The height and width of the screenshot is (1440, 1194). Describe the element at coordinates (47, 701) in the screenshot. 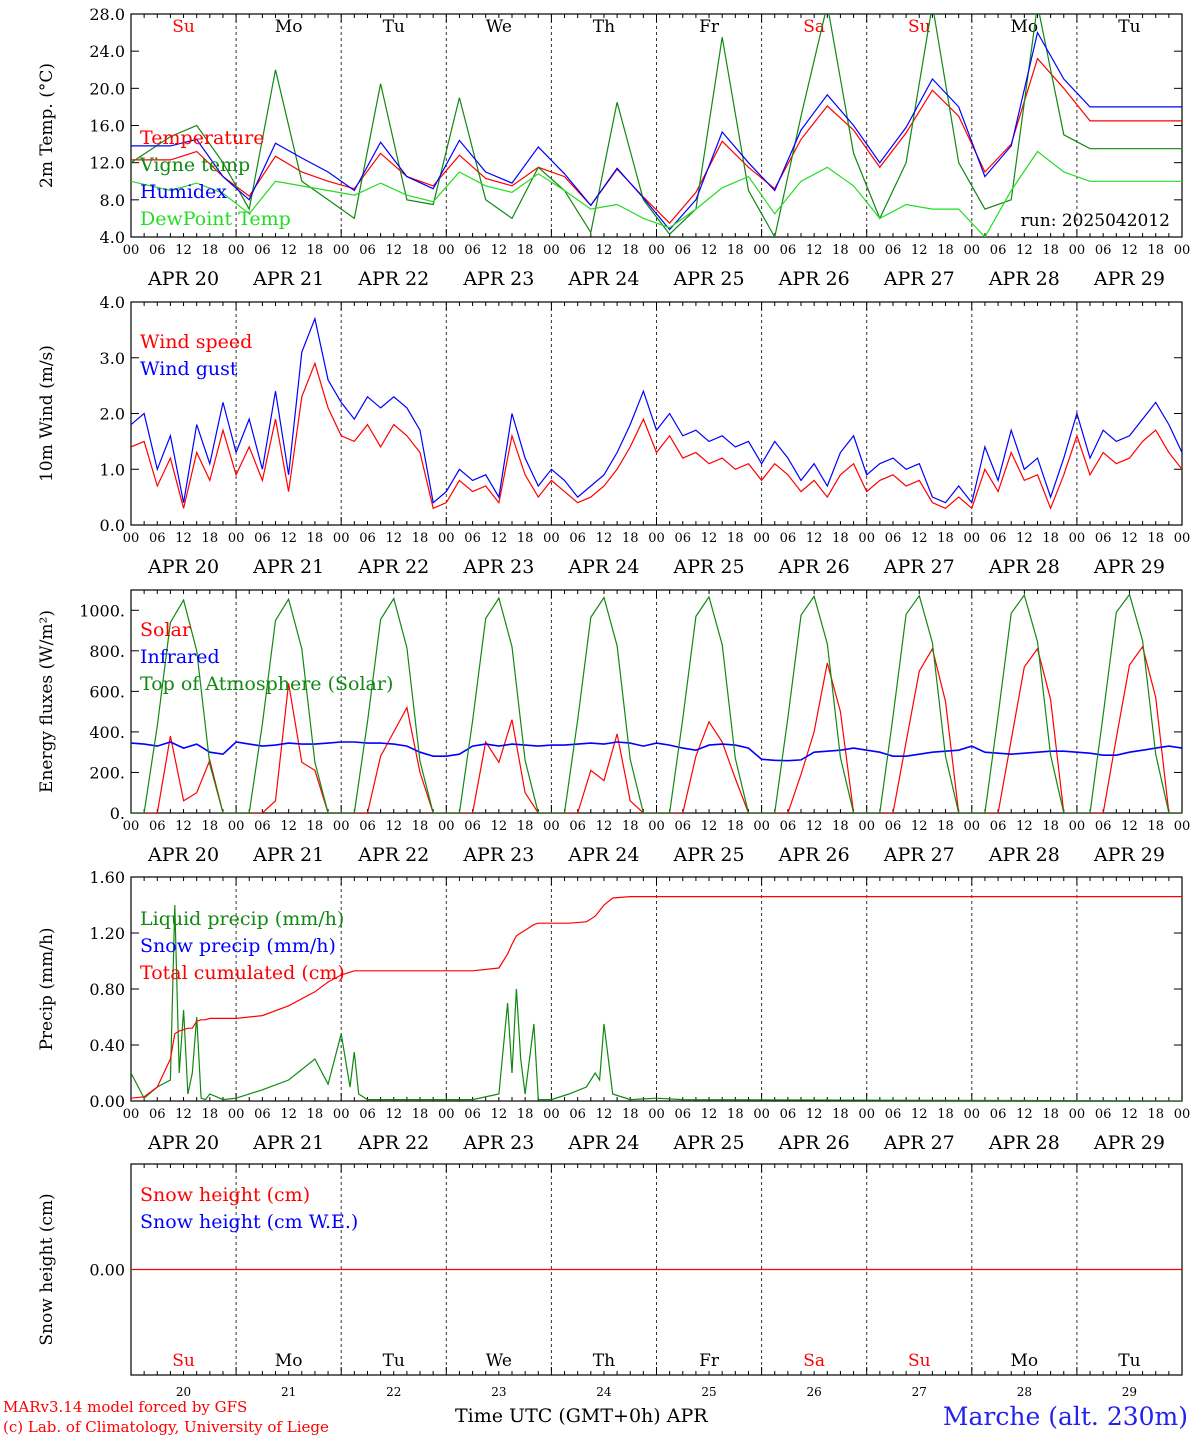

I see `y-axis-label: Energy fluxes (W/m²)` at that location.